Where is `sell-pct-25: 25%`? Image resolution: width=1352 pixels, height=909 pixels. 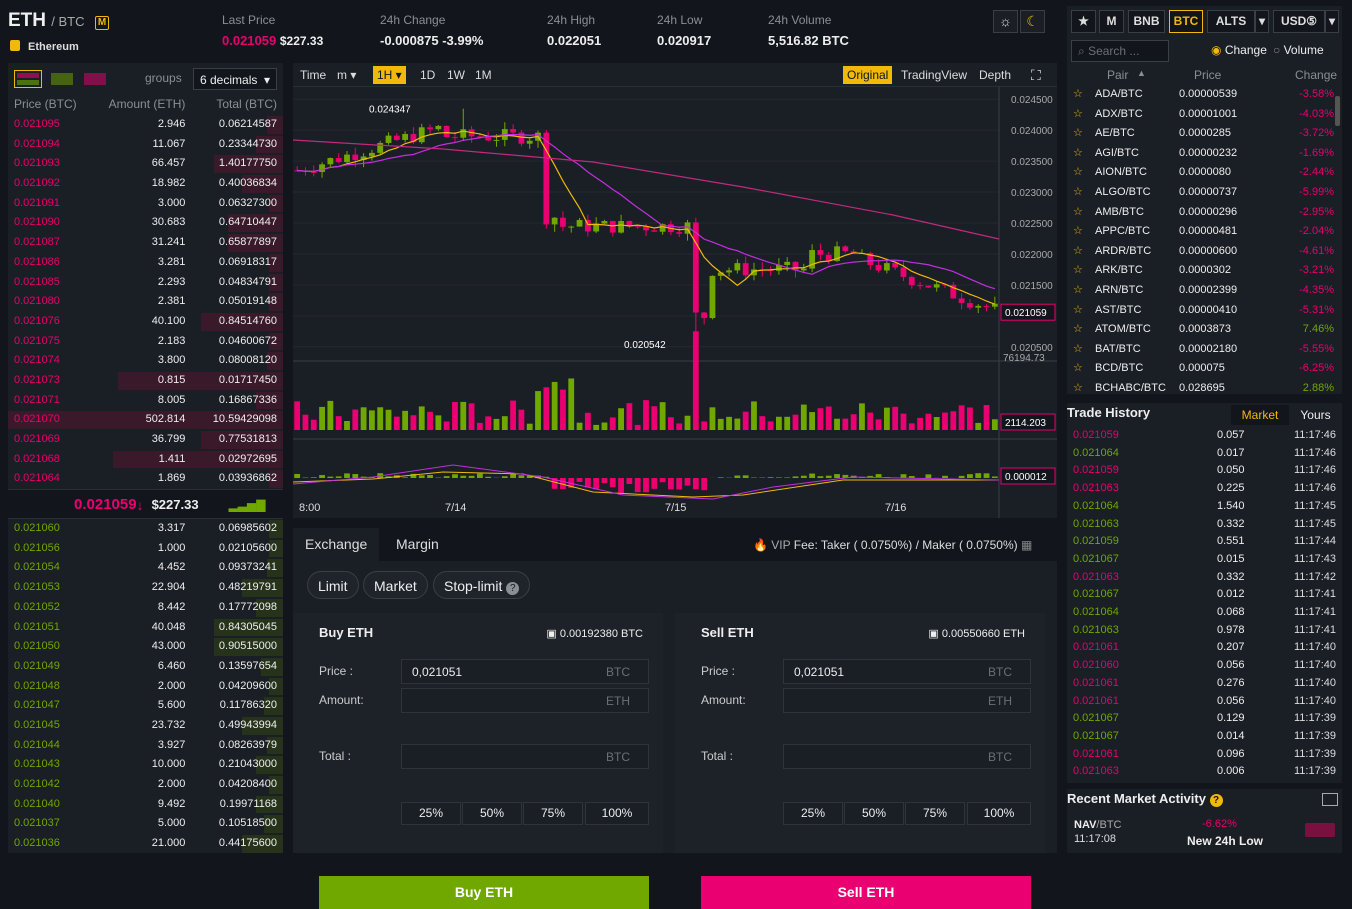 sell-pct-25: 25% is located at coordinates (813, 813).